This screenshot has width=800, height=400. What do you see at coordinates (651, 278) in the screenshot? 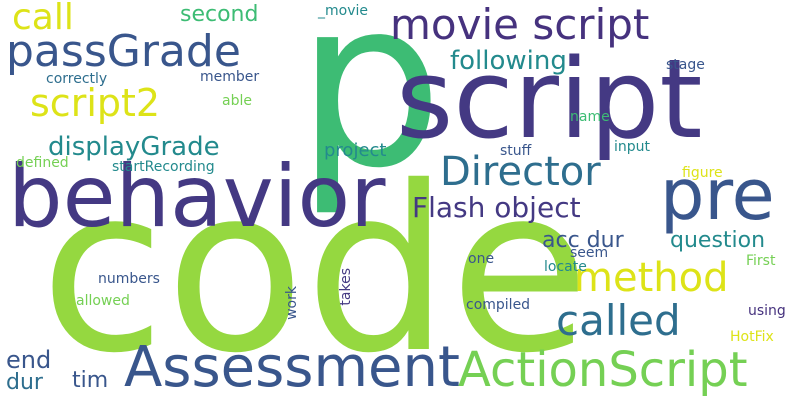
I see `word-method: method` at bounding box center [651, 278].